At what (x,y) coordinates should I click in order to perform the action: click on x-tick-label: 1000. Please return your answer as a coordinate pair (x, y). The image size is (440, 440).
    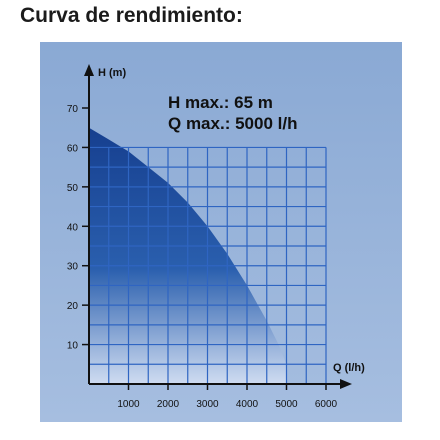
    Looking at the image, I should click on (128, 404).